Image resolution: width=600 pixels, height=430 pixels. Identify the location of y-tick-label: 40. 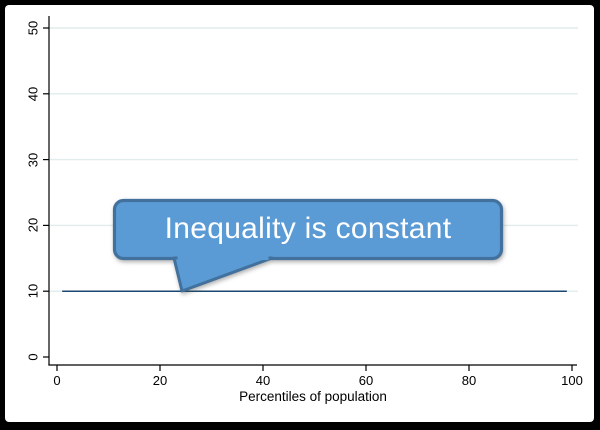
(33, 94).